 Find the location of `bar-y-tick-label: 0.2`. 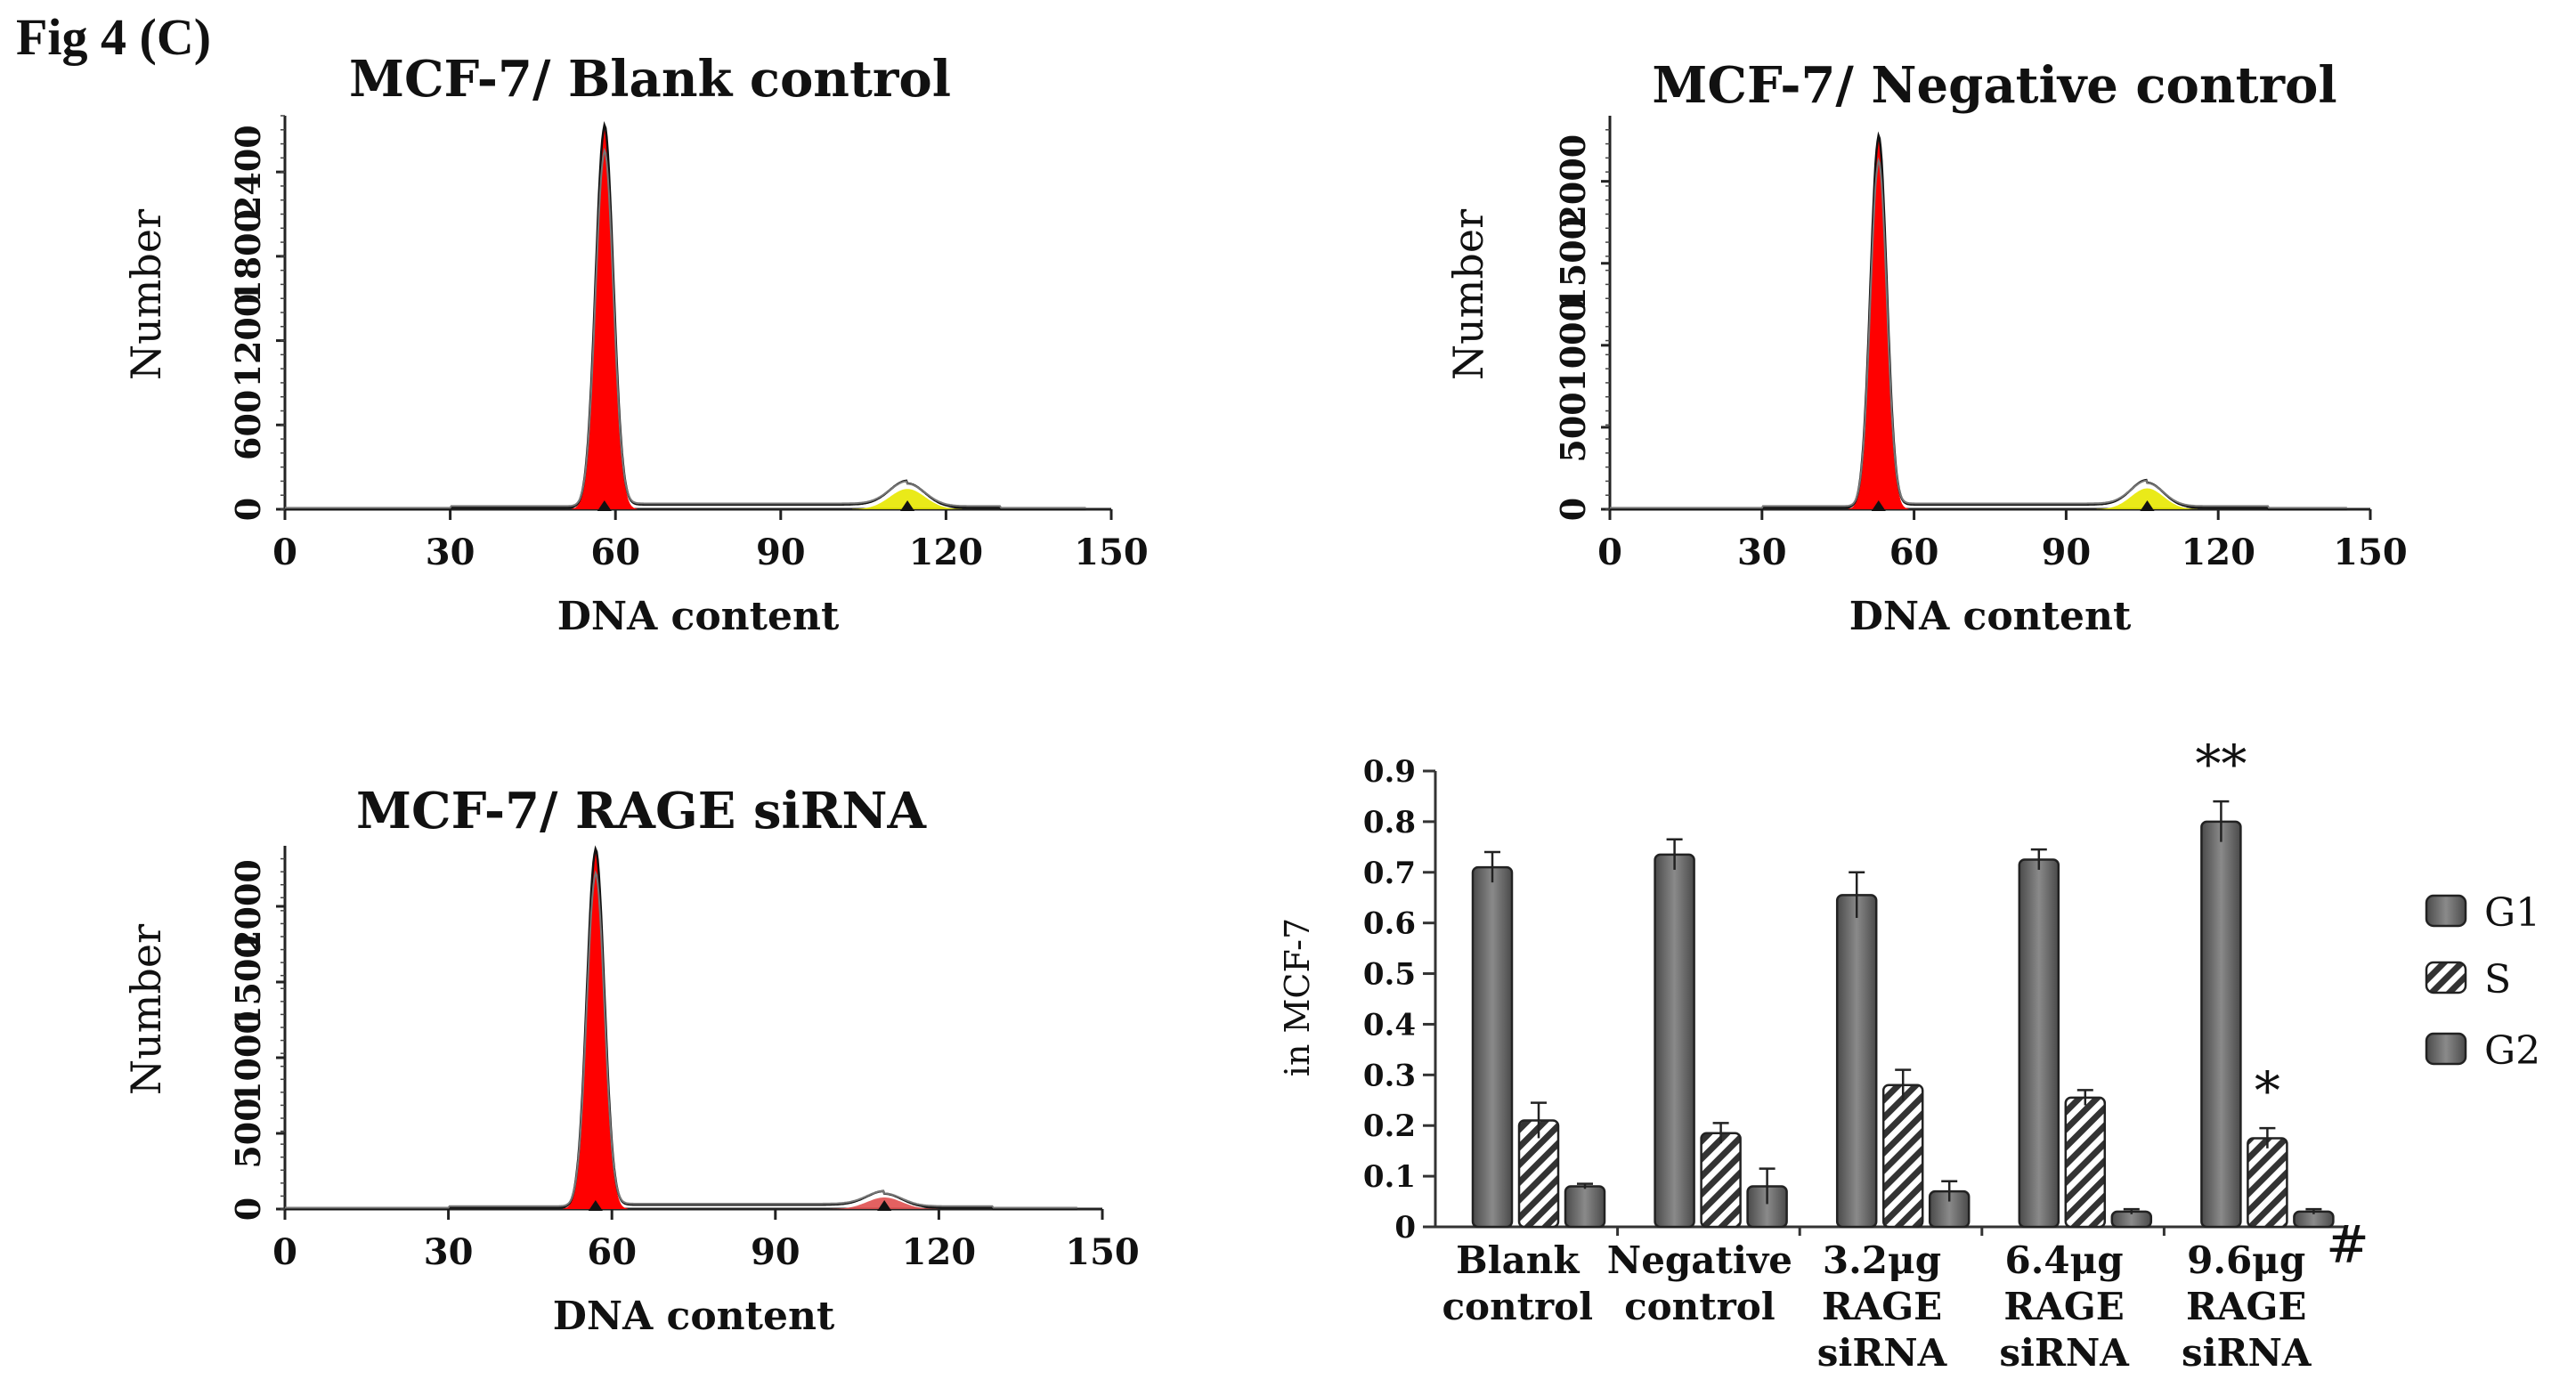

bar-y-tick-label: 0.2 is located at coordinates (1389, 1126).